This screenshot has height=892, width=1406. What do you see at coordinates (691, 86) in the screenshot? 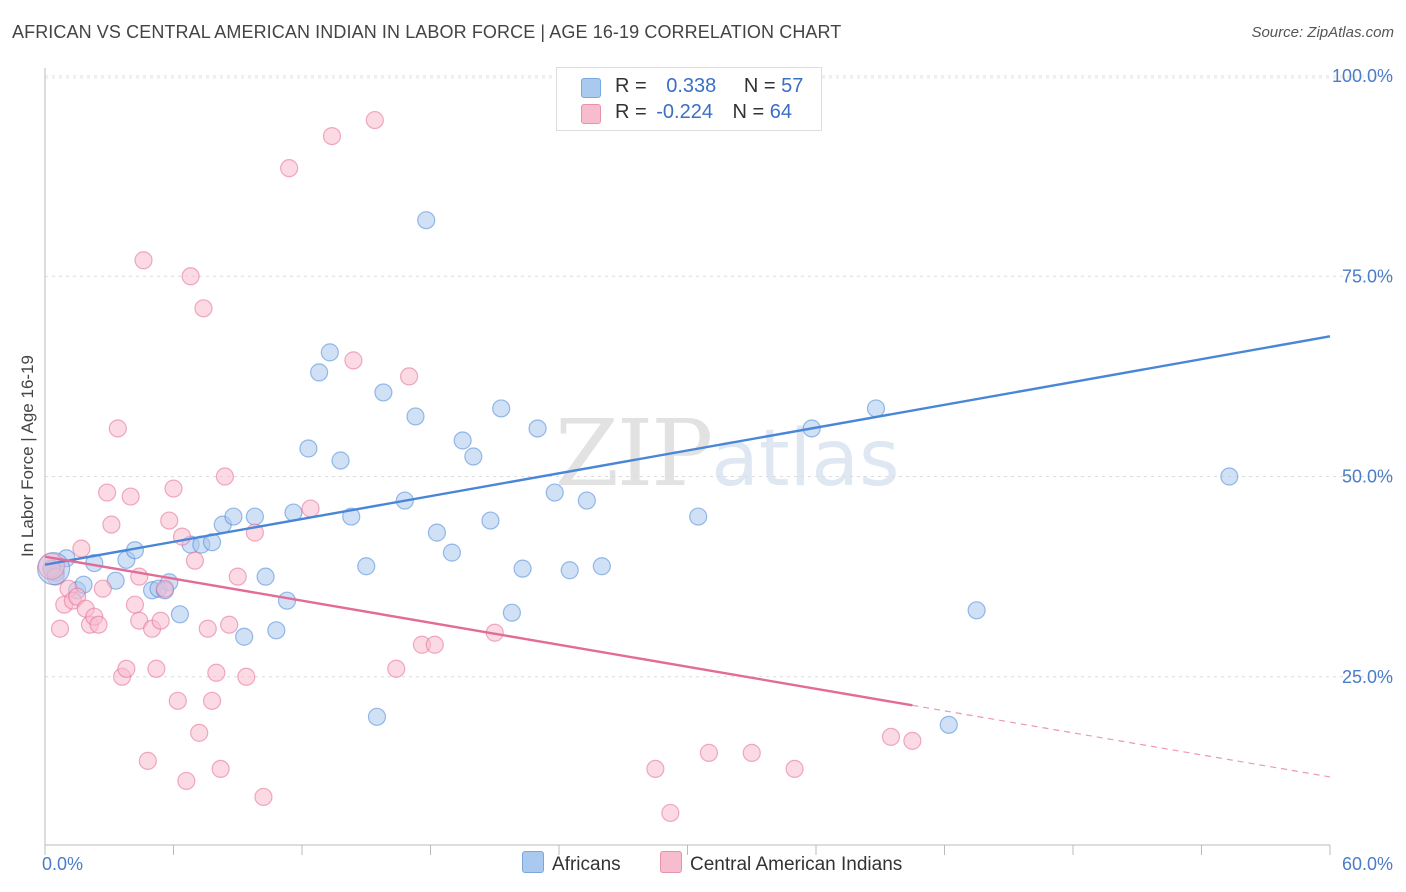
I see `legend-r-value: 0.338` at bounding box center [691, 86].